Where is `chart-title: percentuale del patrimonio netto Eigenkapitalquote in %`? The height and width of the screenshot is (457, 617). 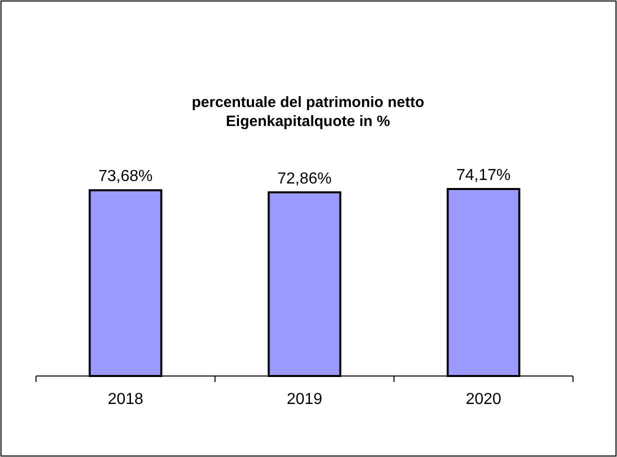 chart-title: percentuale del patrimonio netto Eigenkapitalquote in % is located at coordinates (308, 112).